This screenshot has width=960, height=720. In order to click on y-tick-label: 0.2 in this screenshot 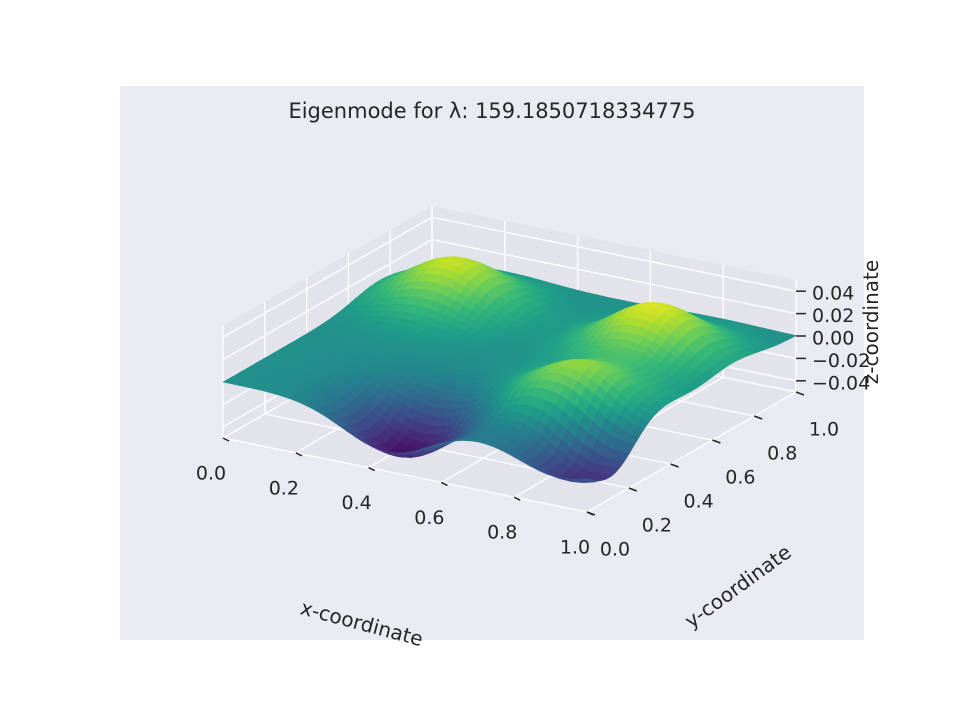, I will do `click(657, 526)`.